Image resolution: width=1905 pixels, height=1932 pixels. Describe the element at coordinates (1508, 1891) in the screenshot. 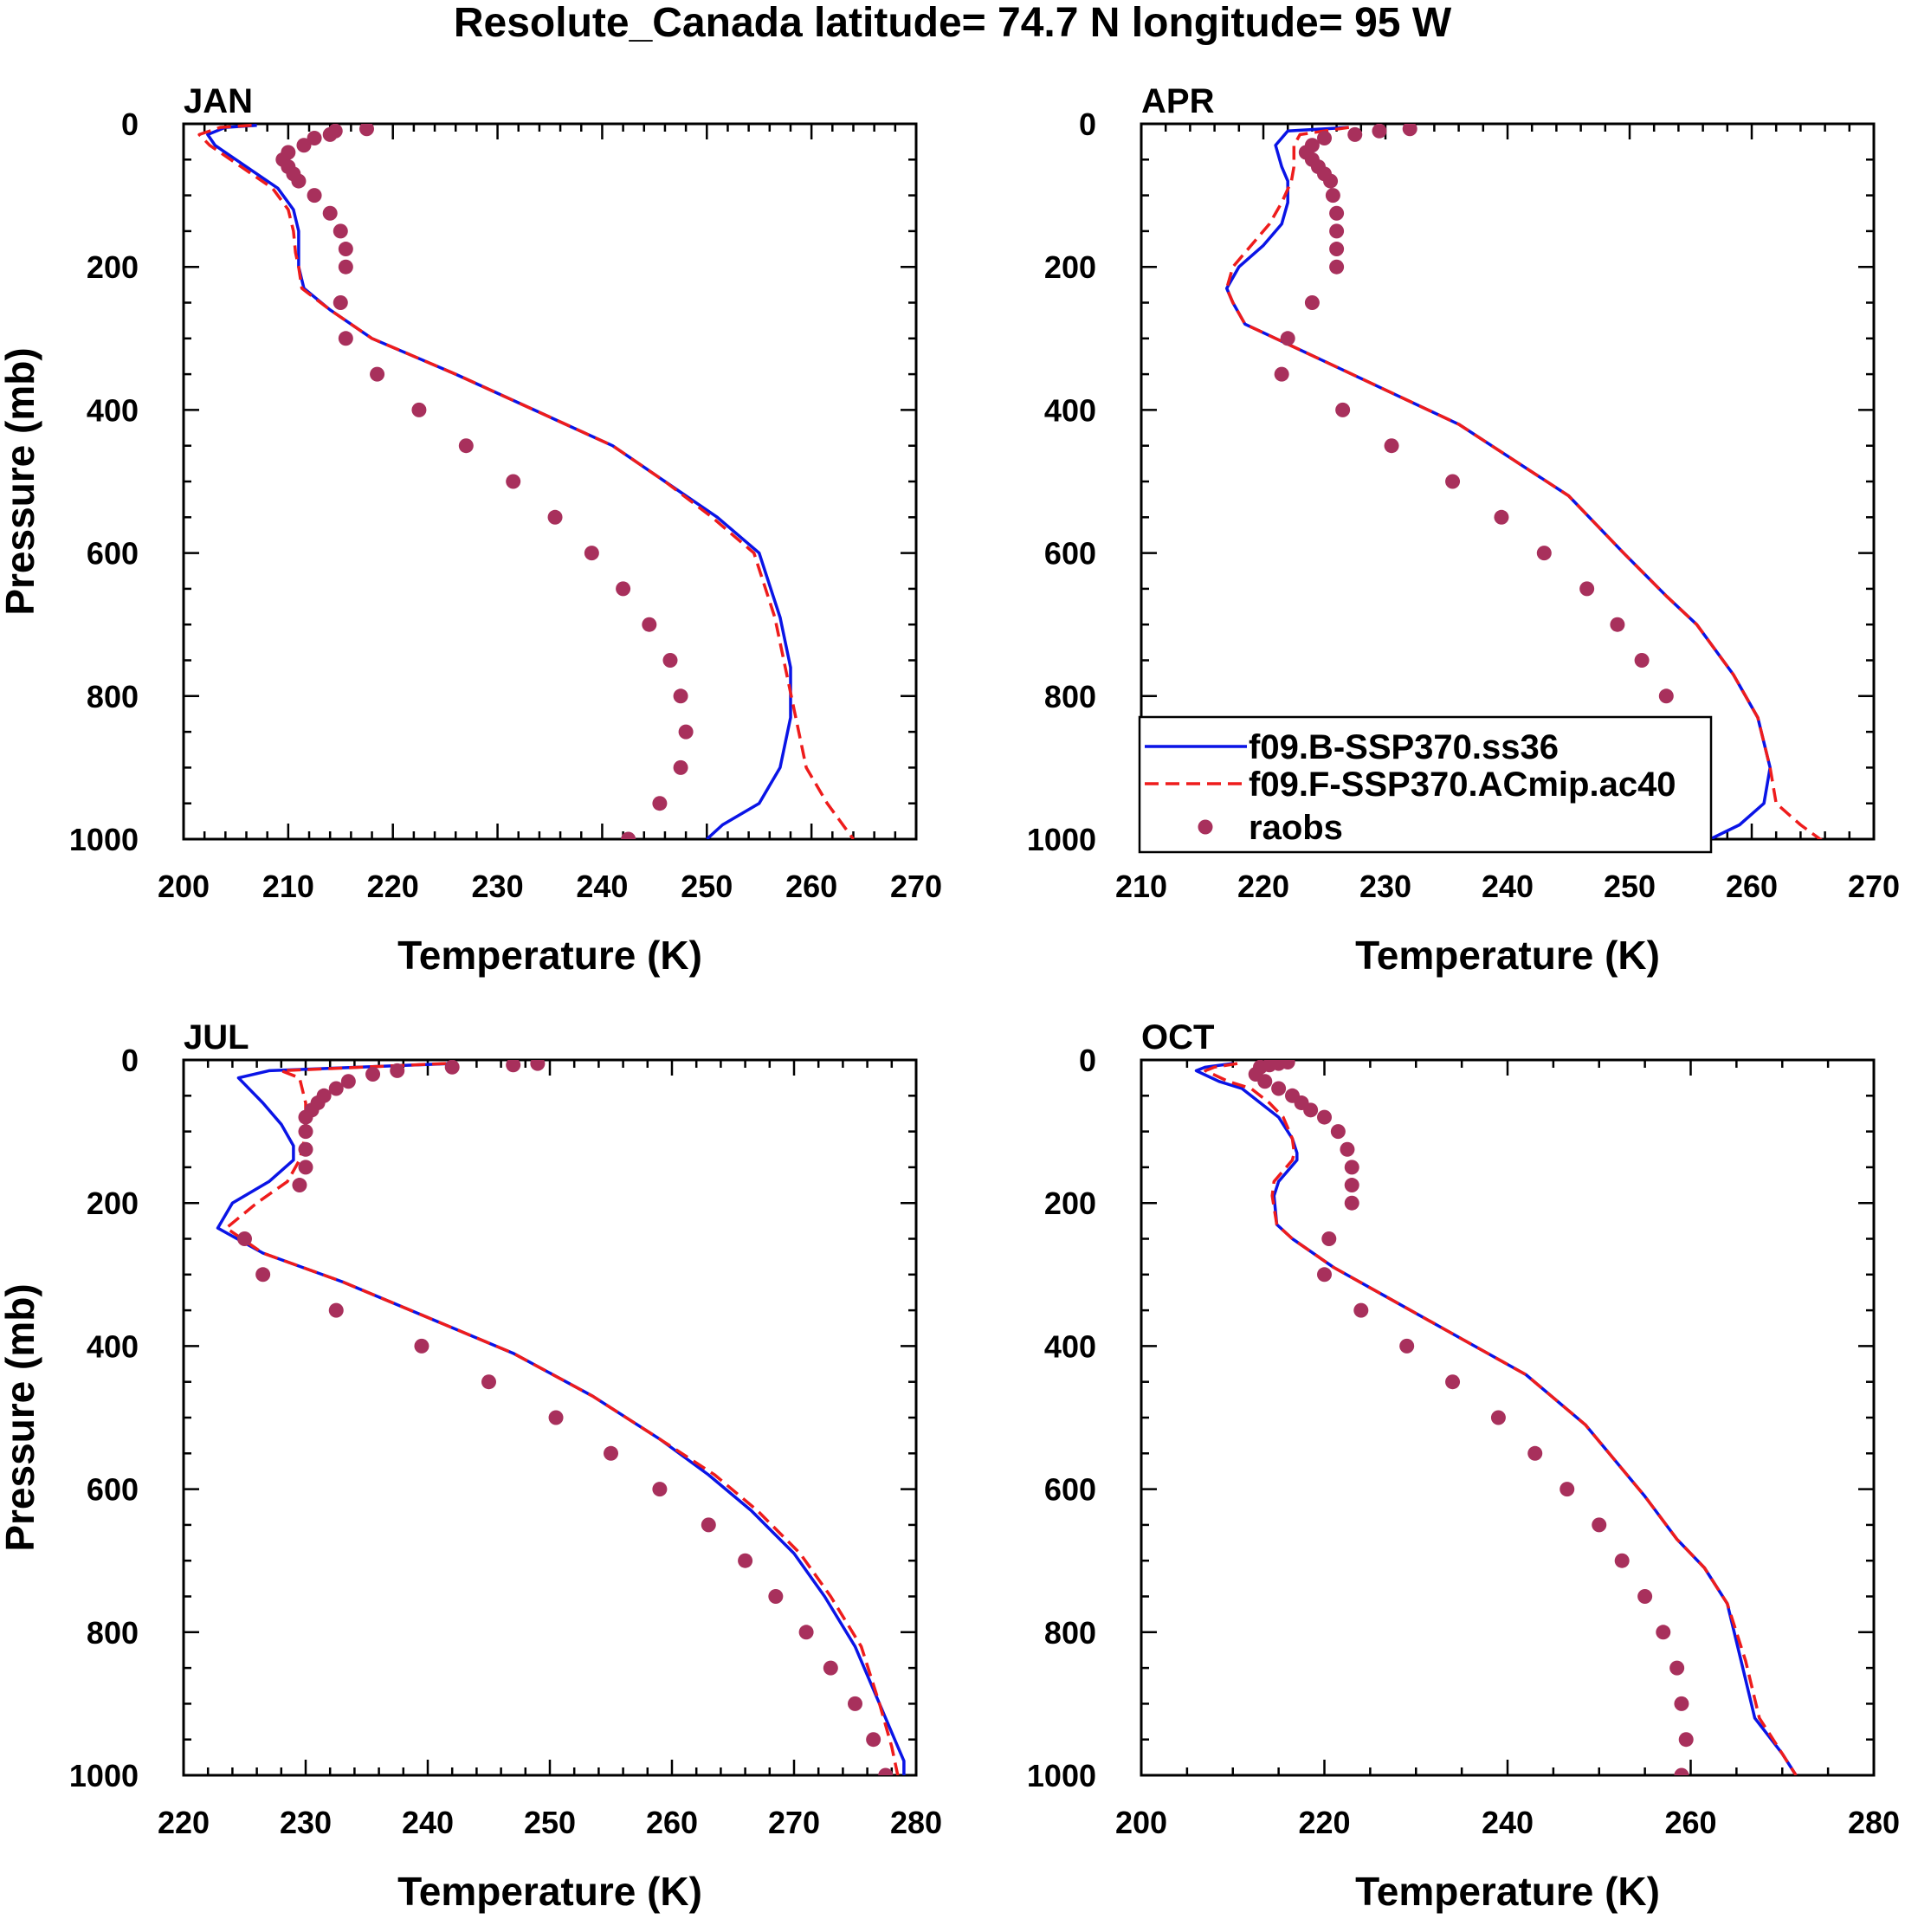

I see `x-axis-title: Temperature (K)` at that location.